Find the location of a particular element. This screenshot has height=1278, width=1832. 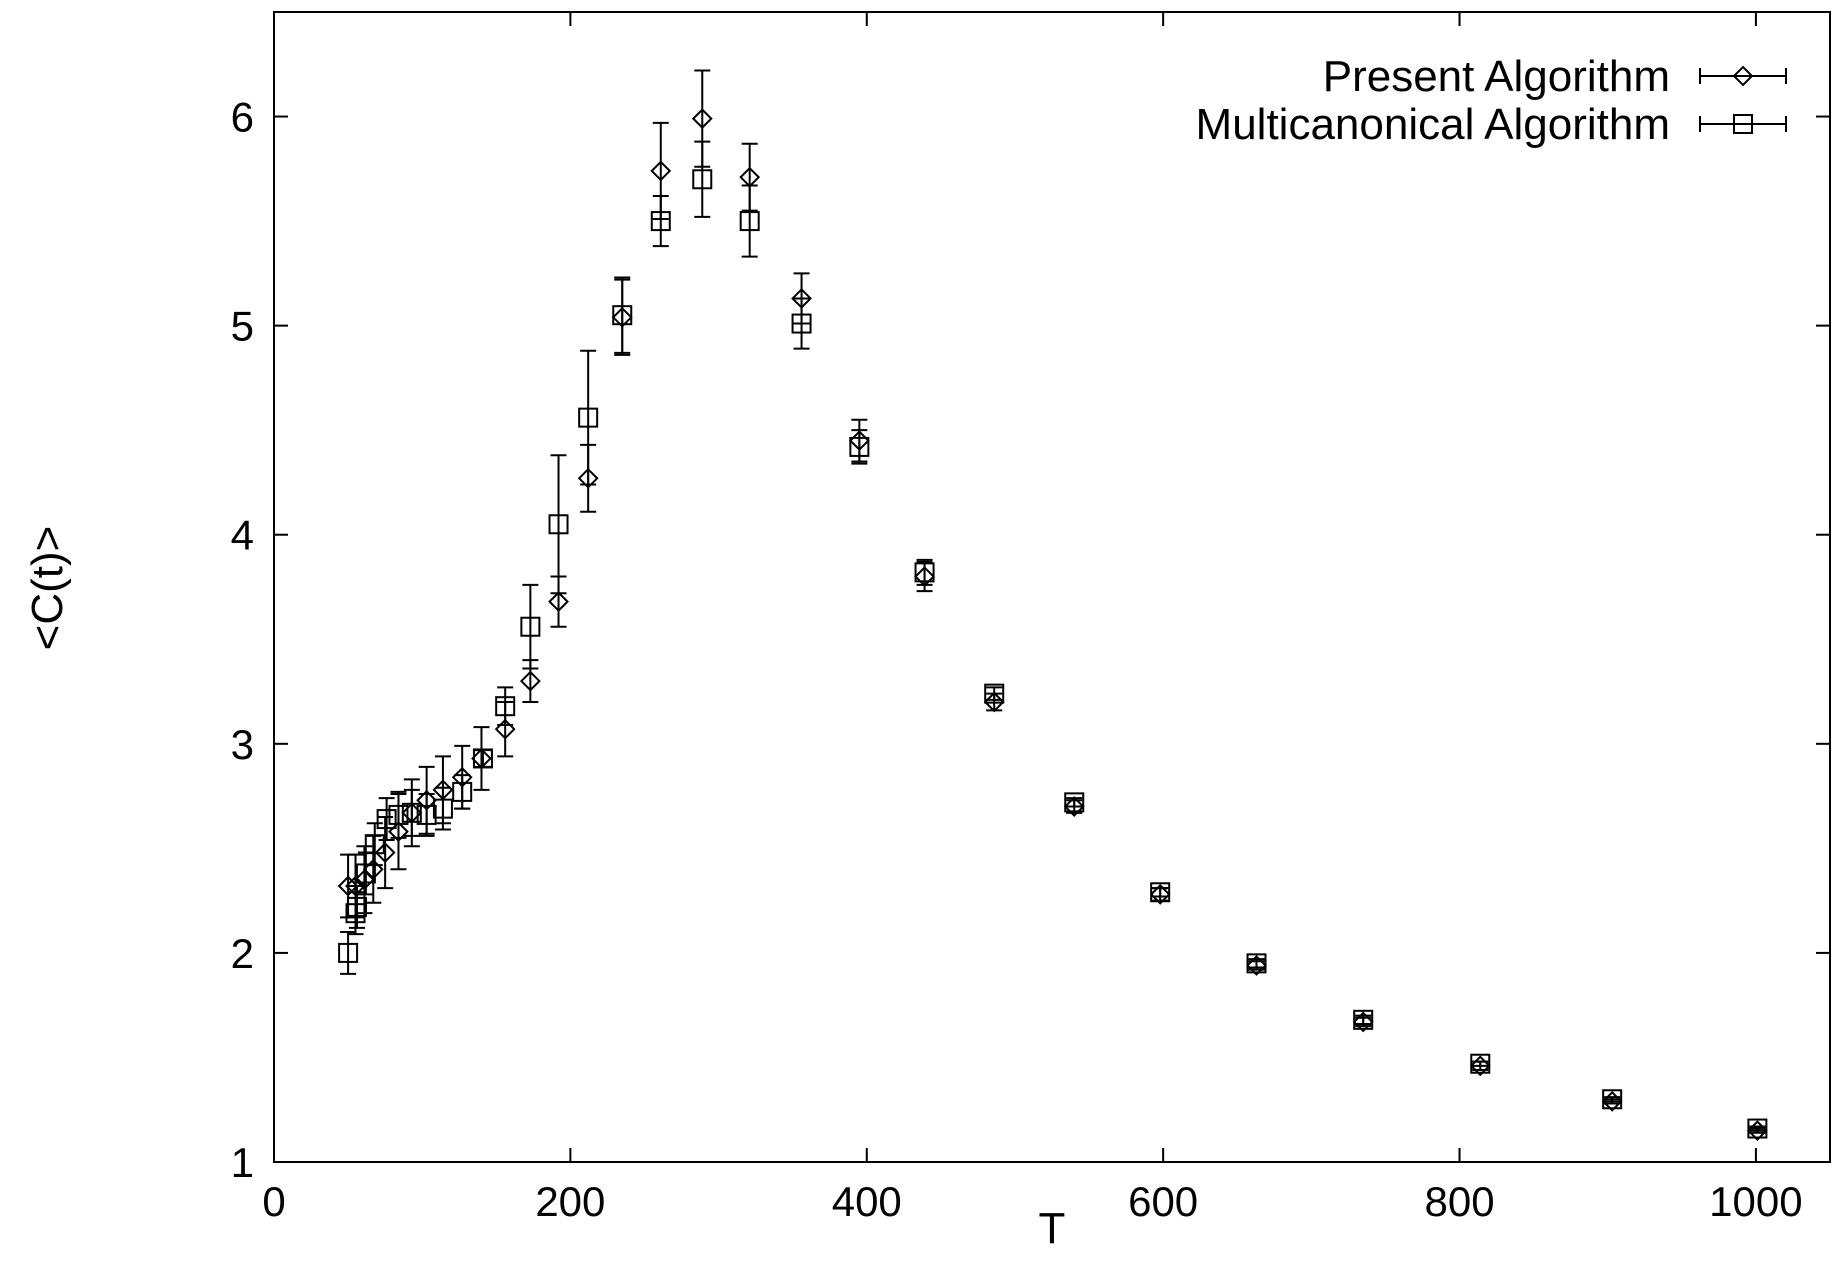

x-axis-label: T is located at coordinates (1052, 1228).